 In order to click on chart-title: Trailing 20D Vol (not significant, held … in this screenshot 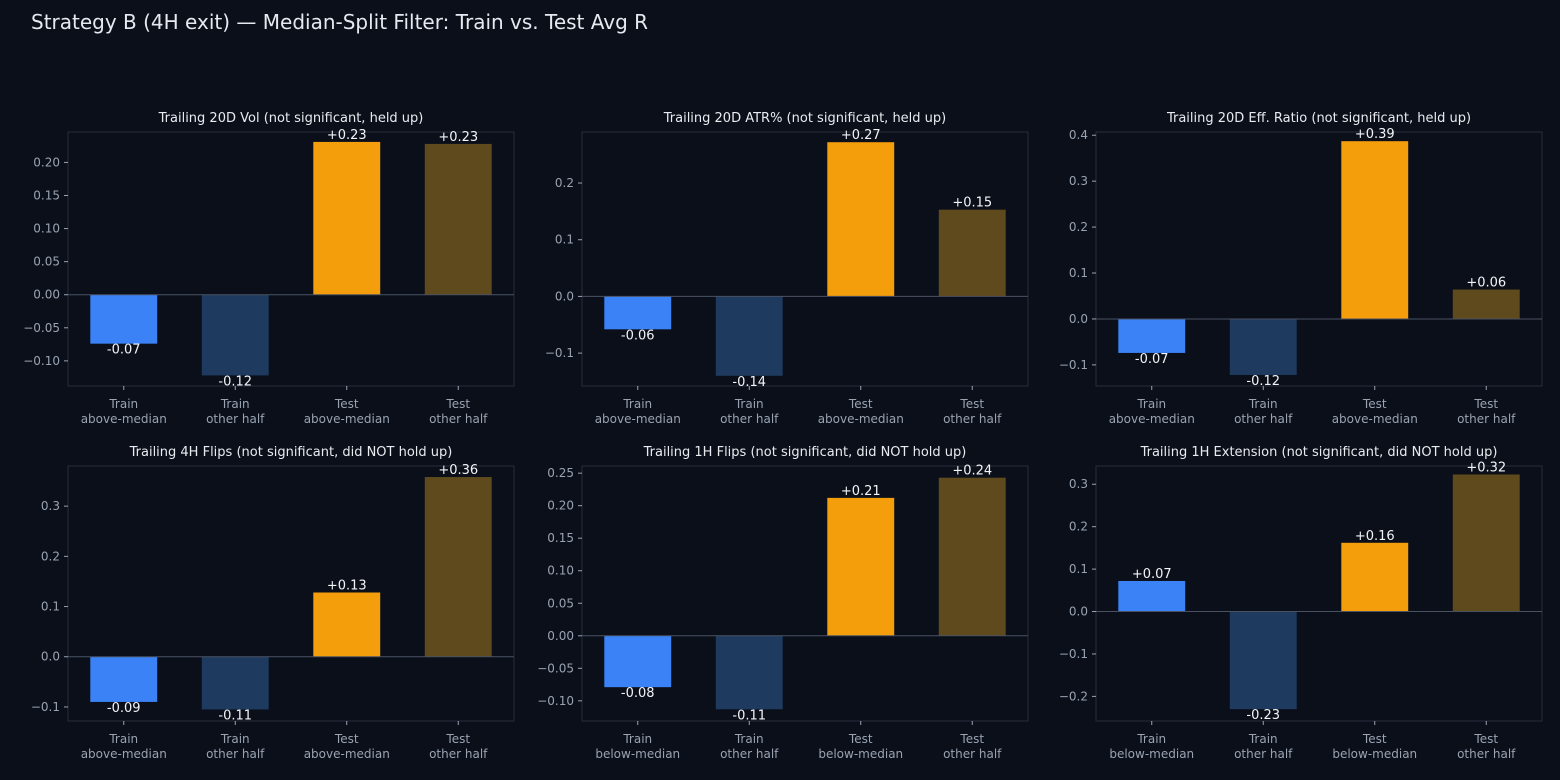, I will do `click(291, 118)`.